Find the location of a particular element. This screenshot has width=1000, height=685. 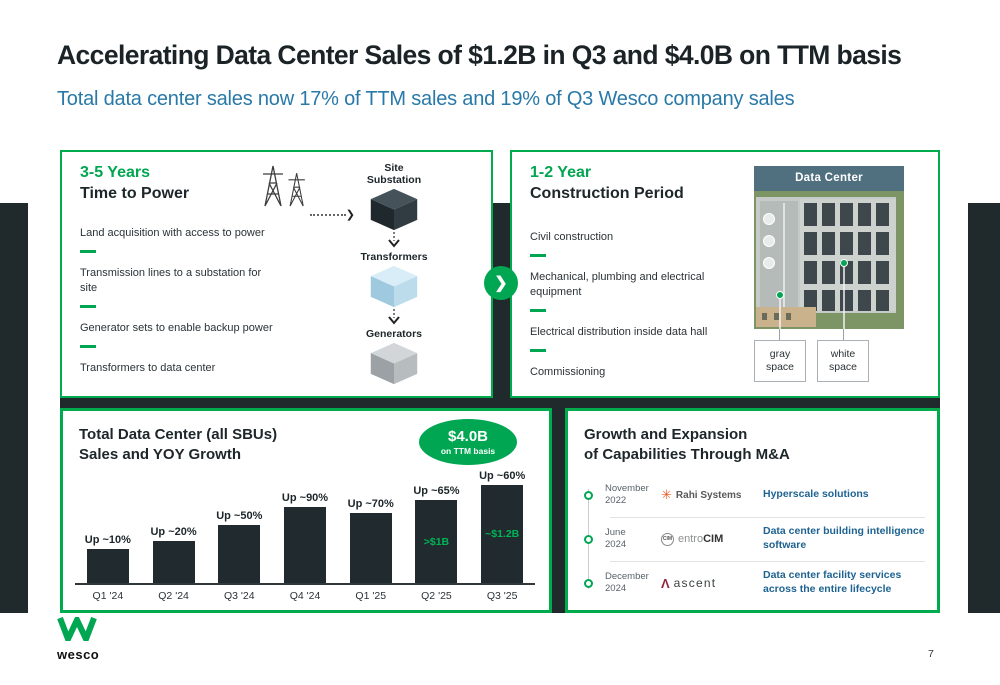

white-space-text: white space is located at coordinates (843, 360).